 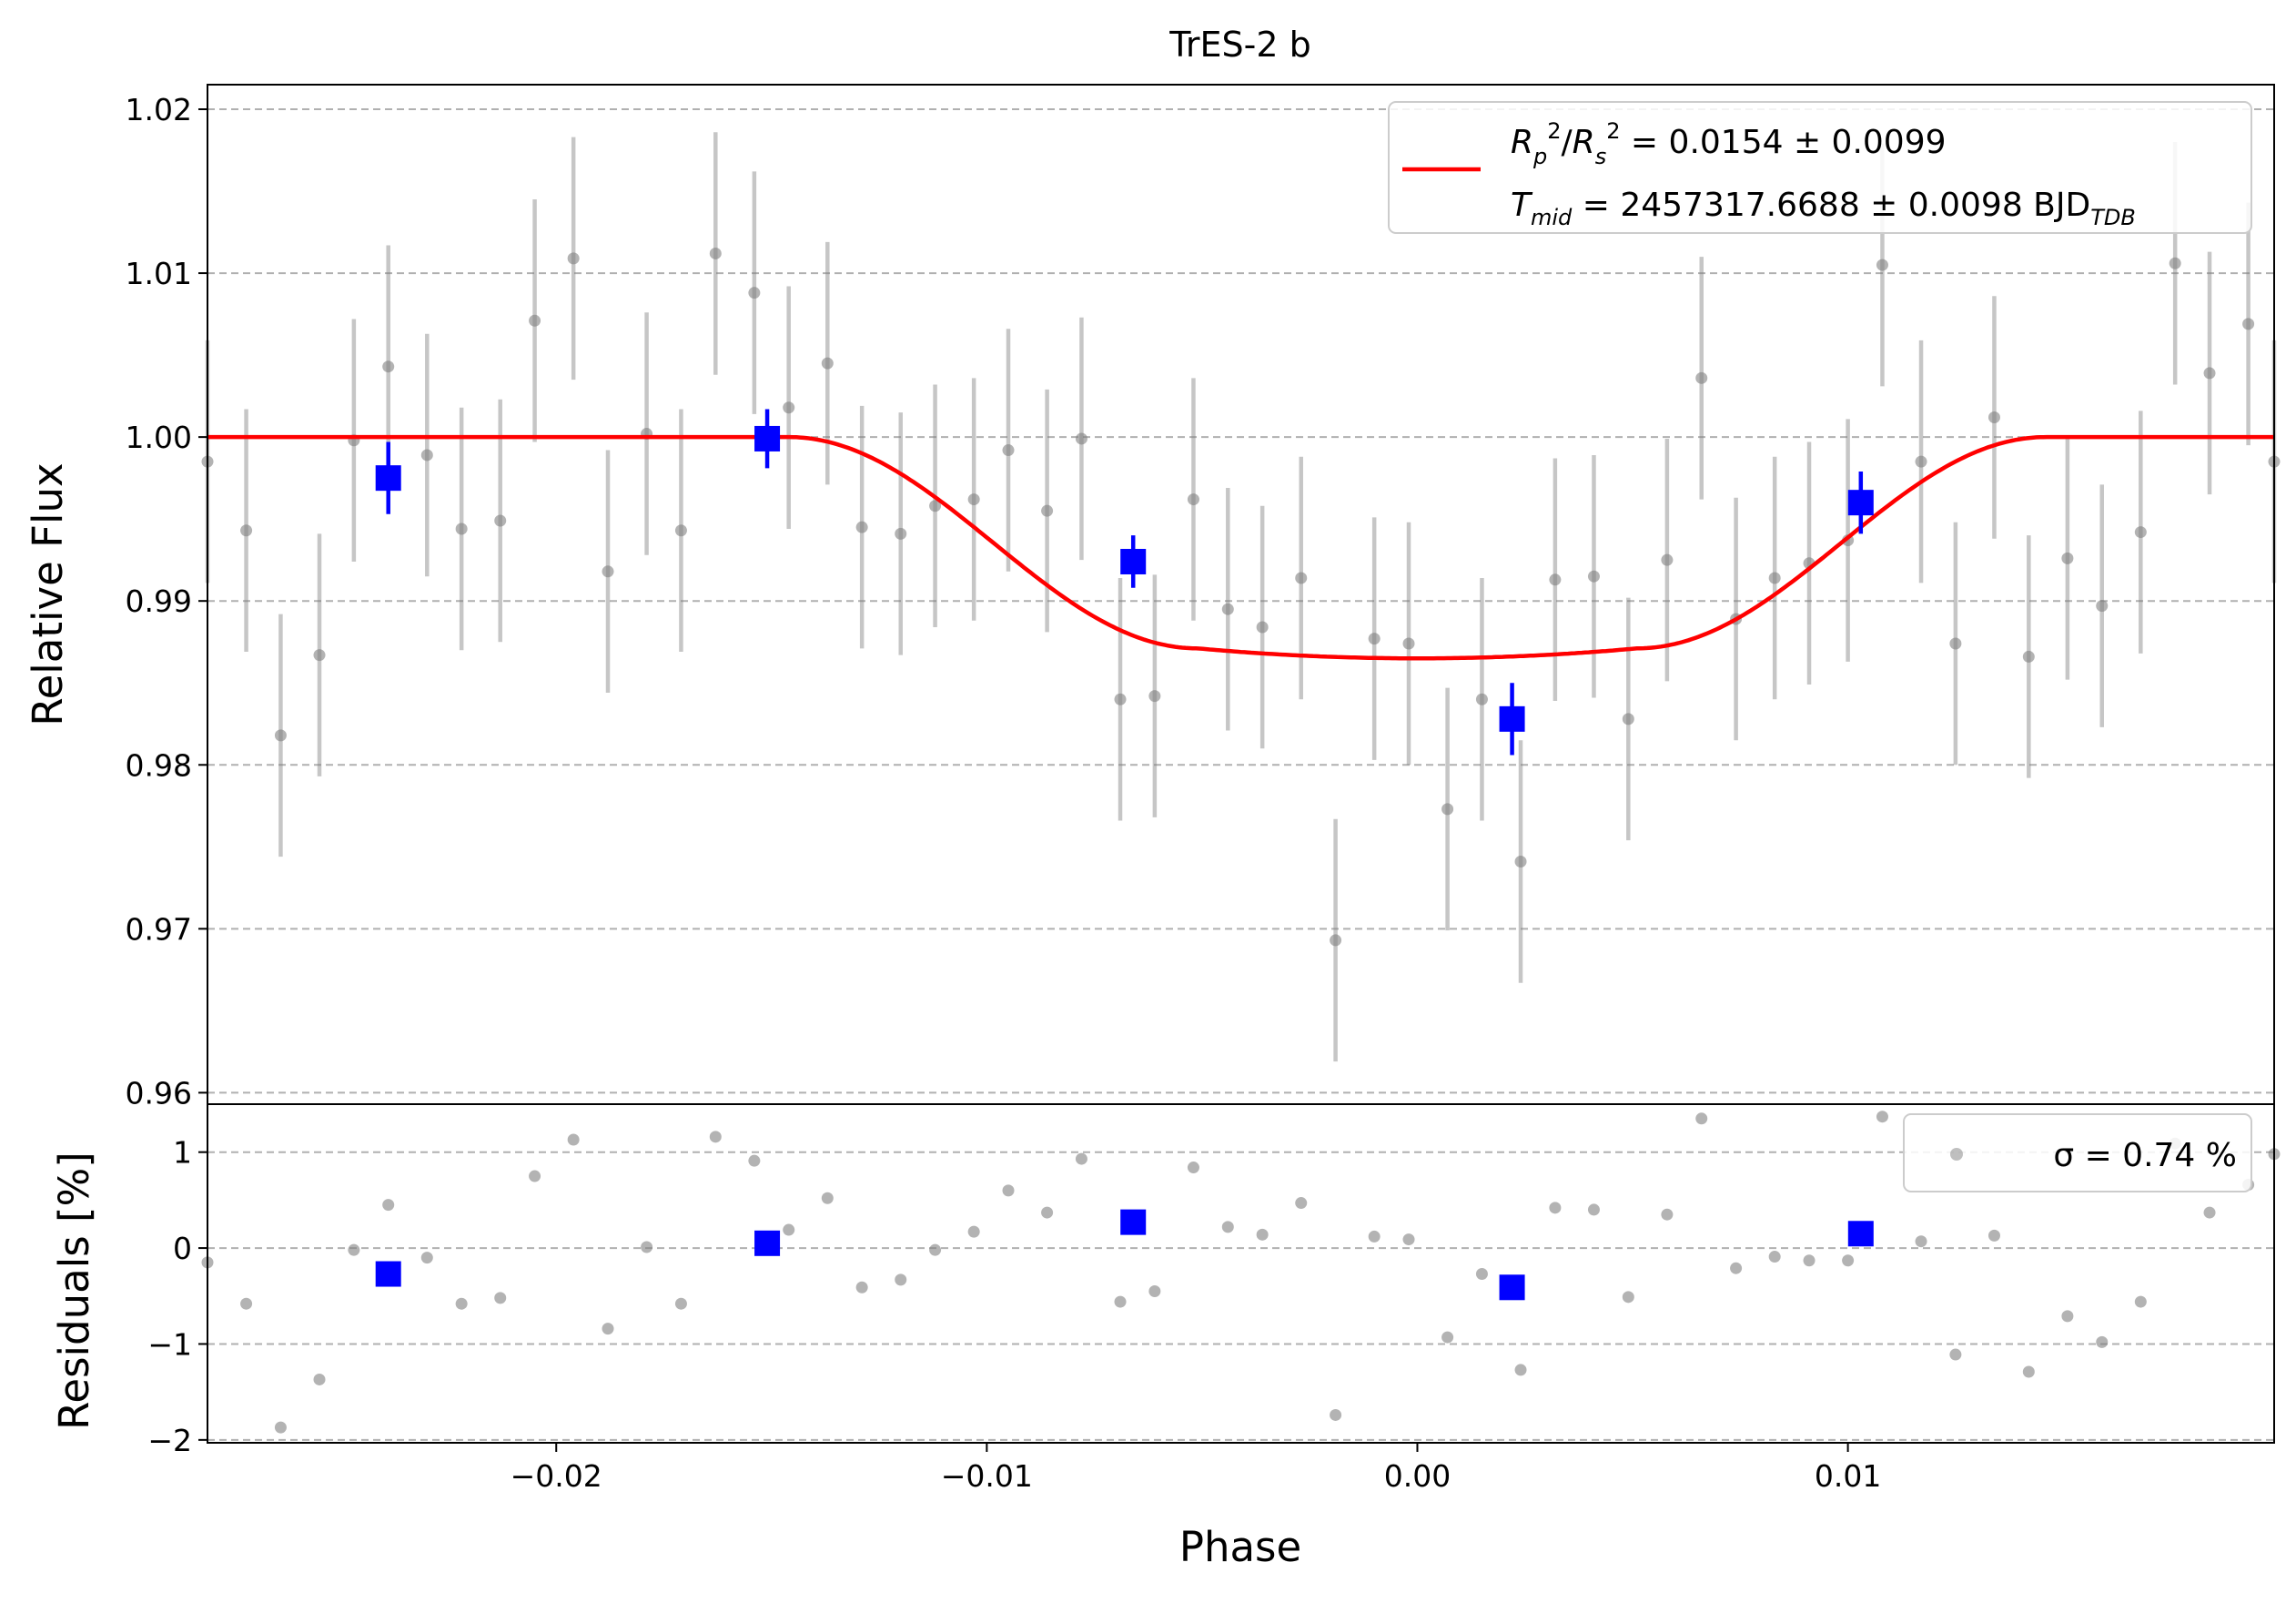 What do you see at coordinates (1124, 1255) in the screenshot?
I see `bottom-binned-residuals` at bounding box center [1124, 1255].